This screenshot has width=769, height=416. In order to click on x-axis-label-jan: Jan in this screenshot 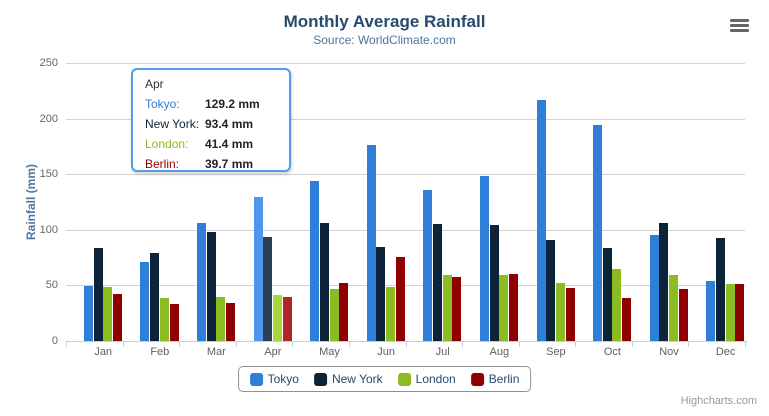, I will do `click(103, 352)`.